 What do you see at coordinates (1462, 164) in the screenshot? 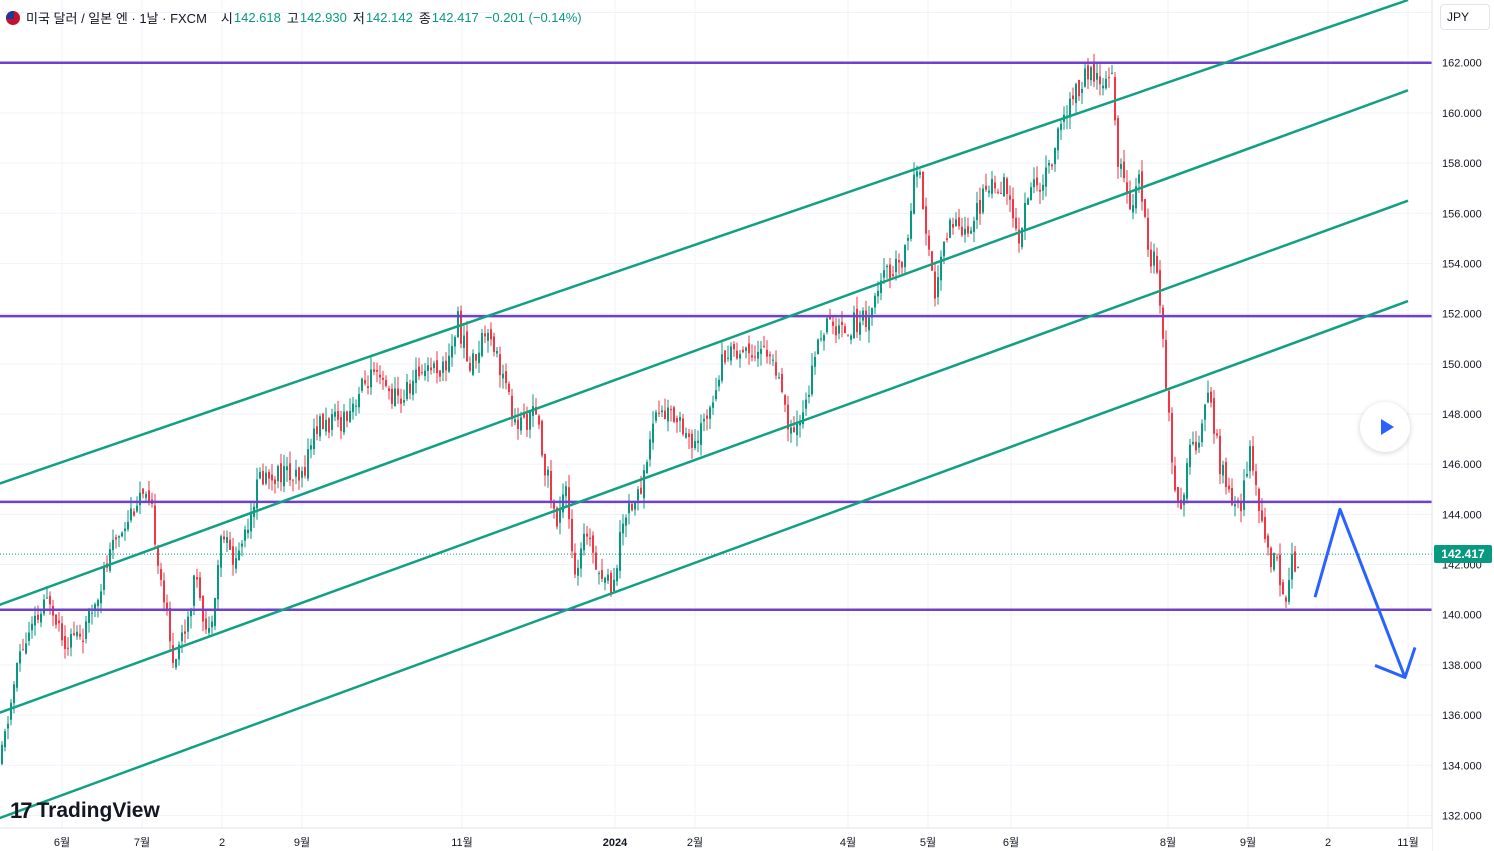
I see `y-tick-label: 158.000` at bounding box center [1462, 164].